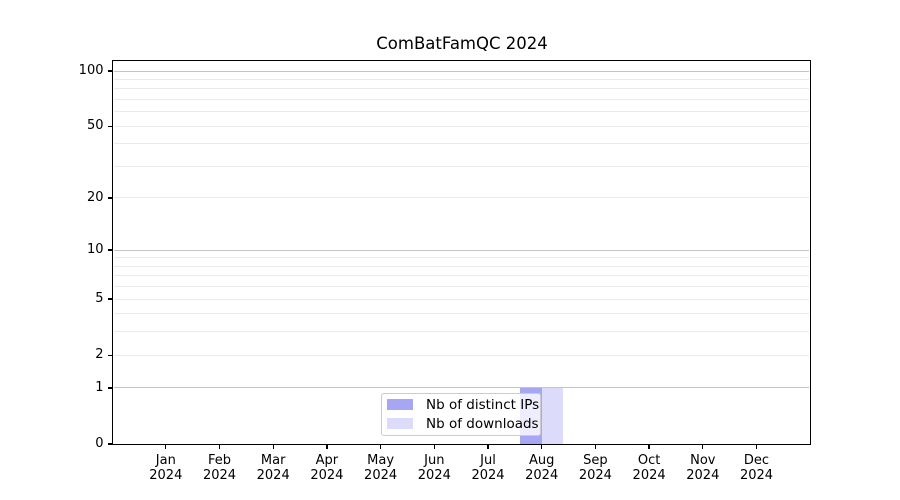 Image resolution: width=900 pixels, height=500 pixels. What do you see at coordinates (595, 460) in the screenshot?
I see `x-tick-label-line: Sep` at bounding box center [595, 460].